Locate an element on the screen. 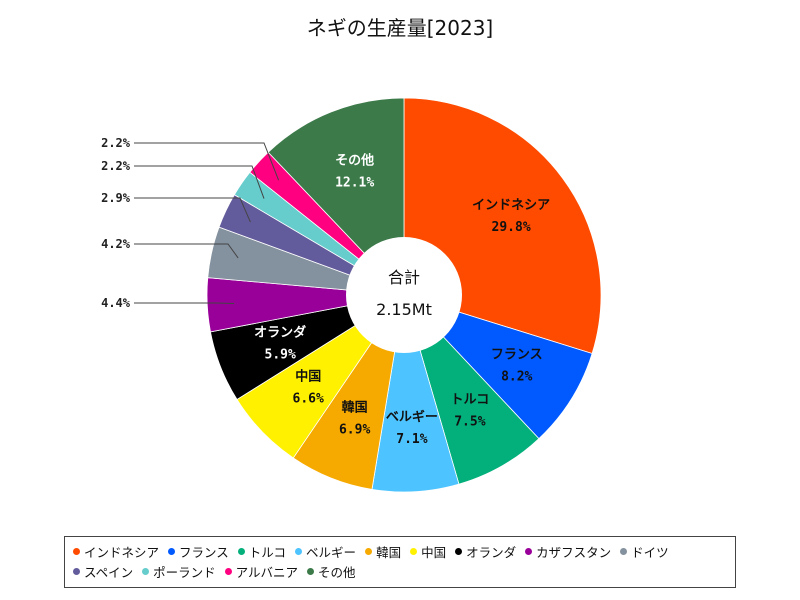  legend-label: ドイツ is located at coordinates (650, 552).